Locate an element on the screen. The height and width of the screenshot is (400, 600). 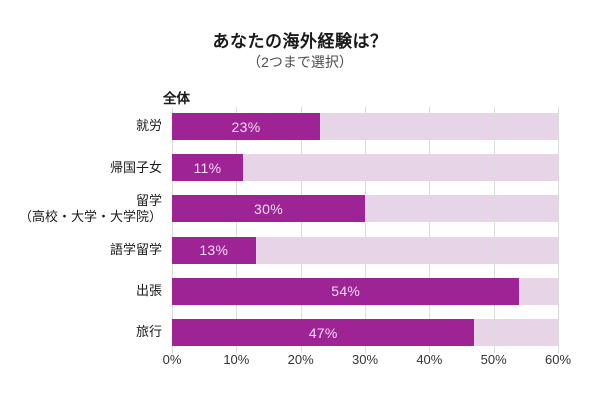
bar-value-label: 23% is located at coordinates (246, 126).